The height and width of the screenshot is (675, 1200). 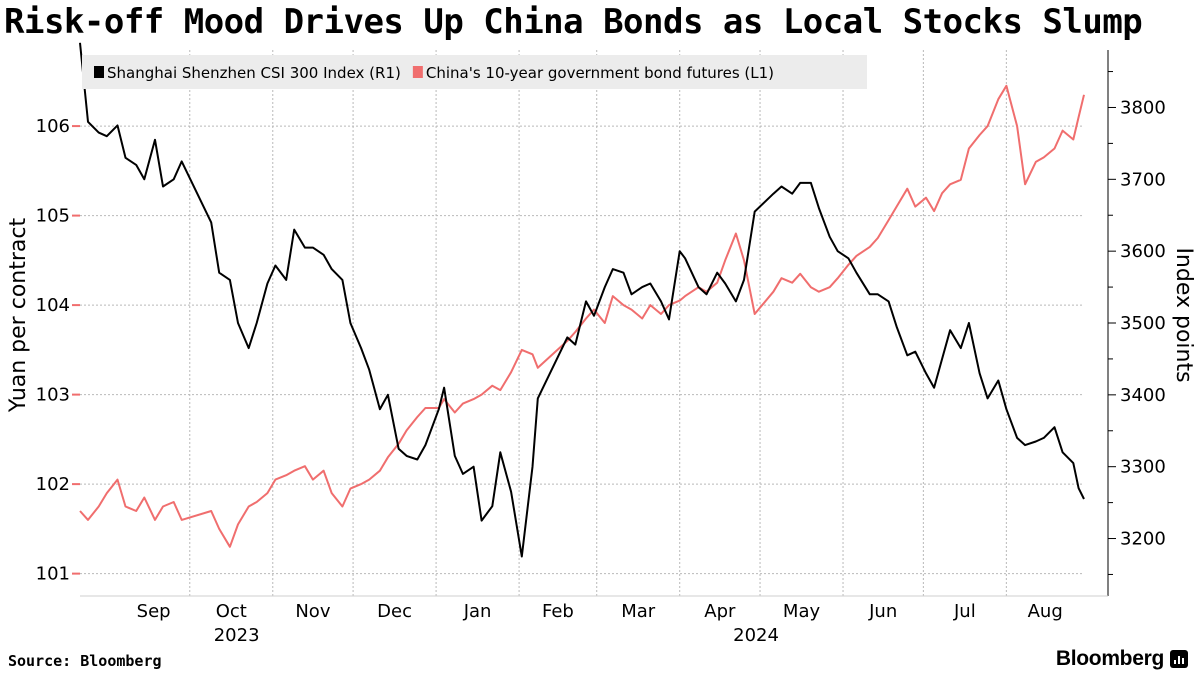 I want to click on right-axis-tick-label: 3500, so click(x=1143, y=323).